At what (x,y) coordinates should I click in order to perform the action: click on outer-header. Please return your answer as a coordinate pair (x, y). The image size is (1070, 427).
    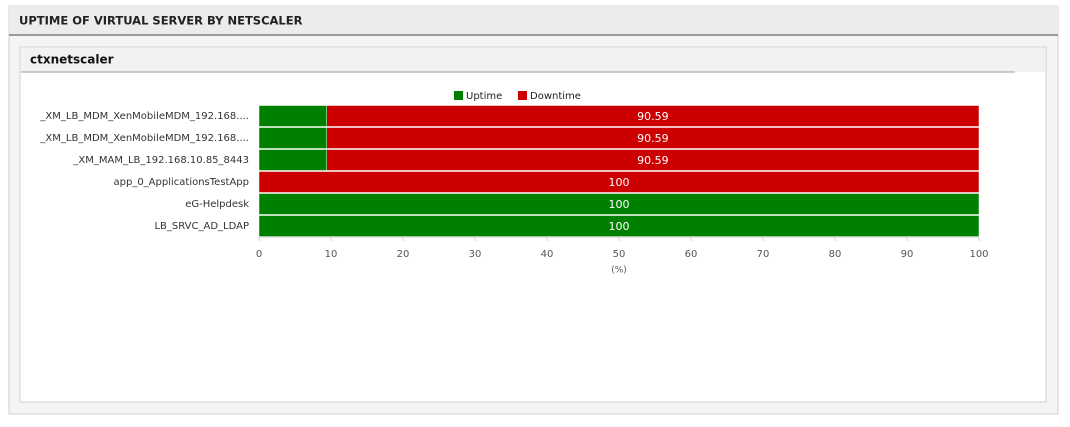
    Looking at the image, I should click on (533, 20).